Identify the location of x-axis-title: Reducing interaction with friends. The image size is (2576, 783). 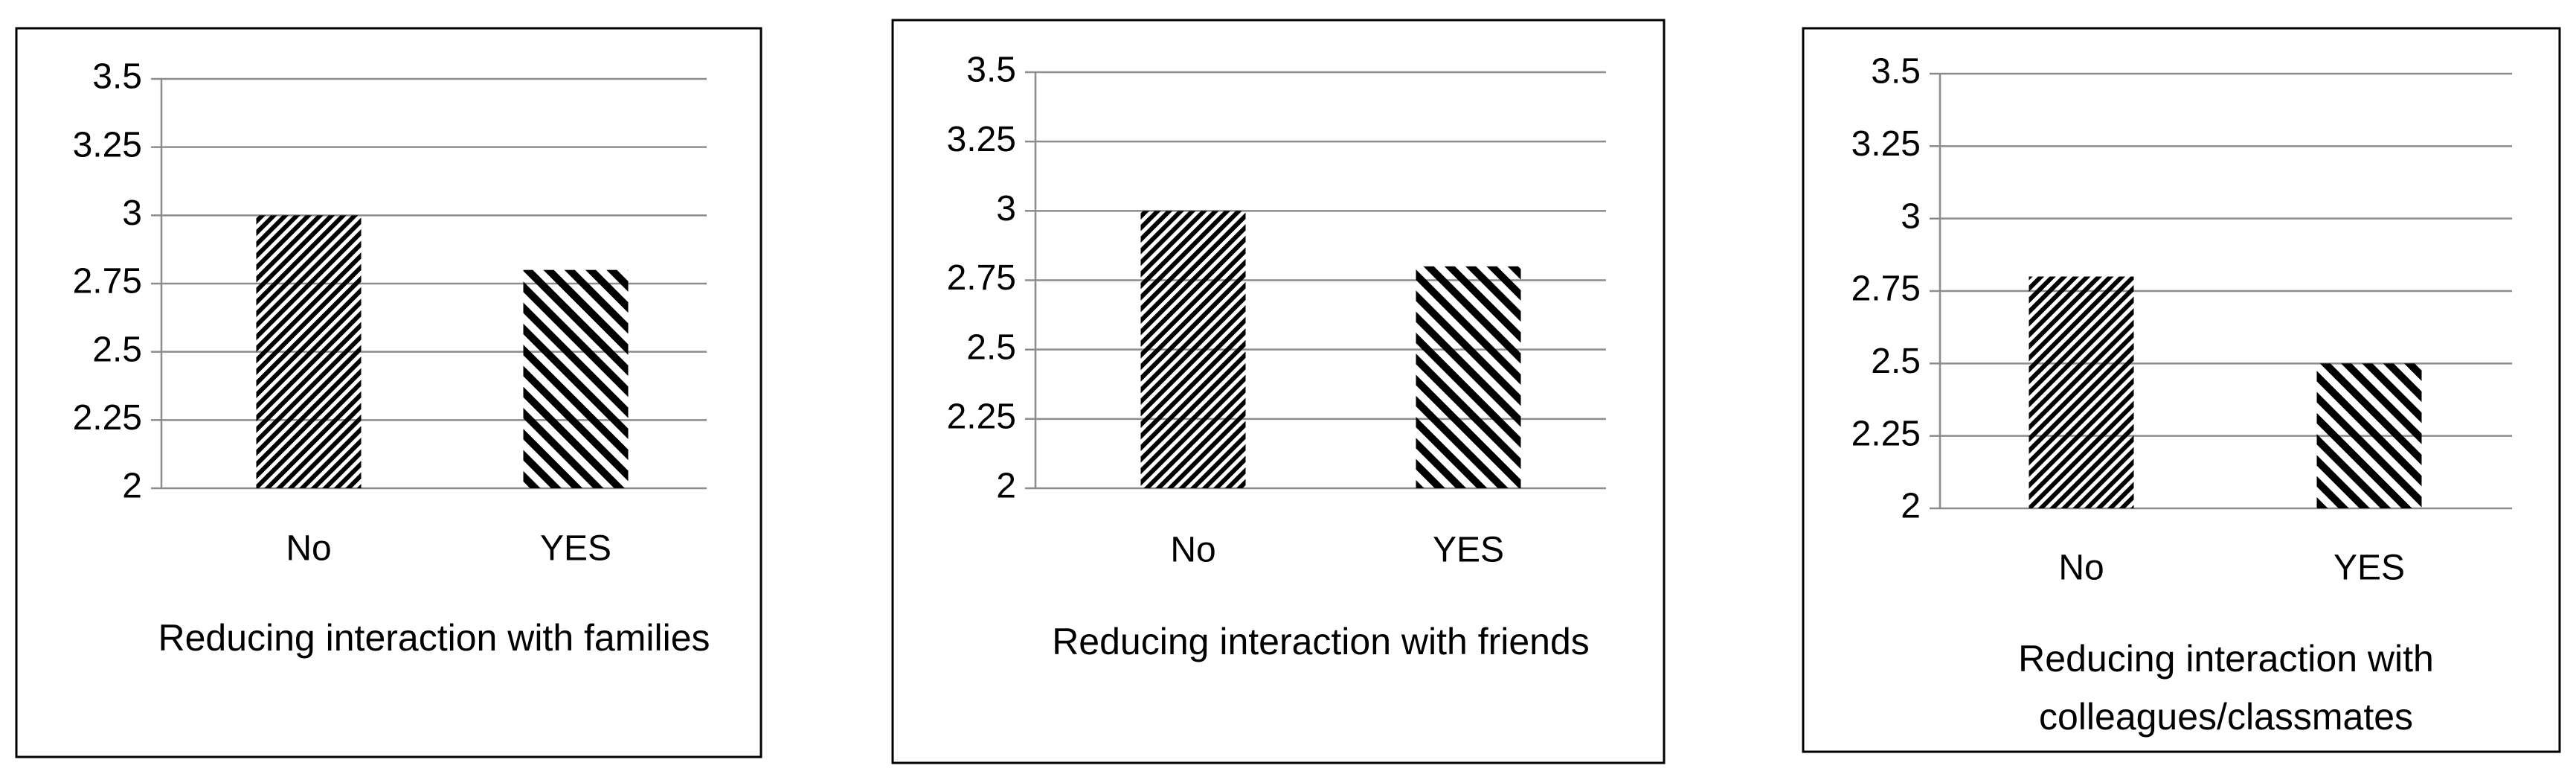
(1321, 642).